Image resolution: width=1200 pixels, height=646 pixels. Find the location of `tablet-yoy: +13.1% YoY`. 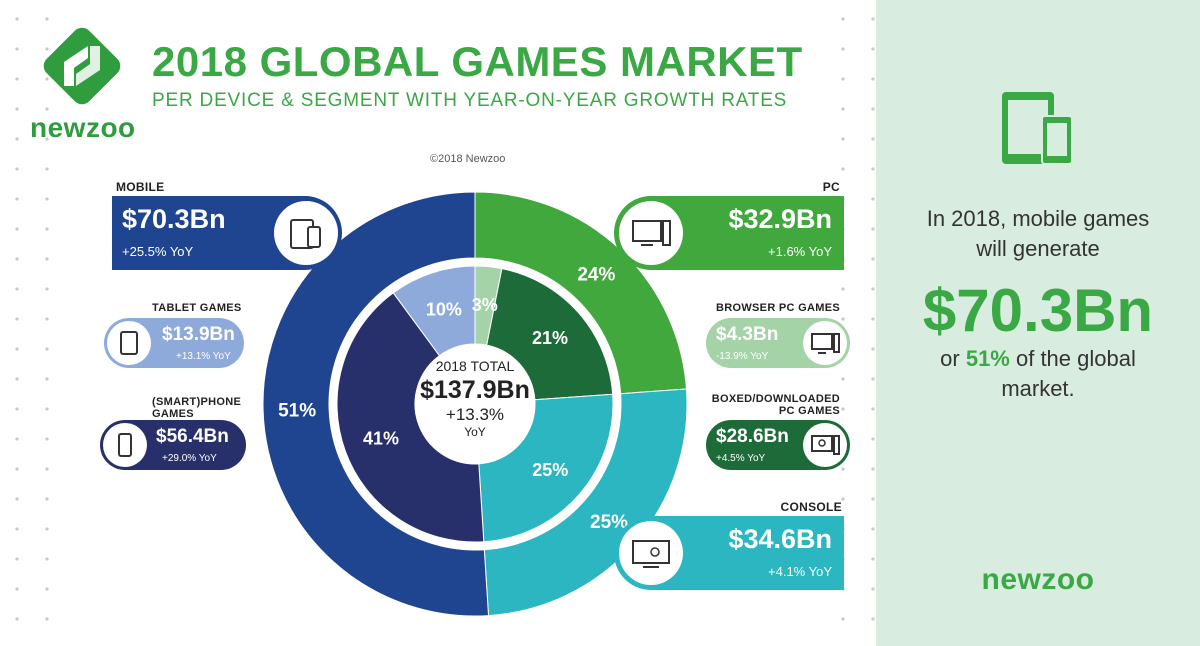

tablet-yoy: +13.1% YoY is located at coordinates (203, 356).